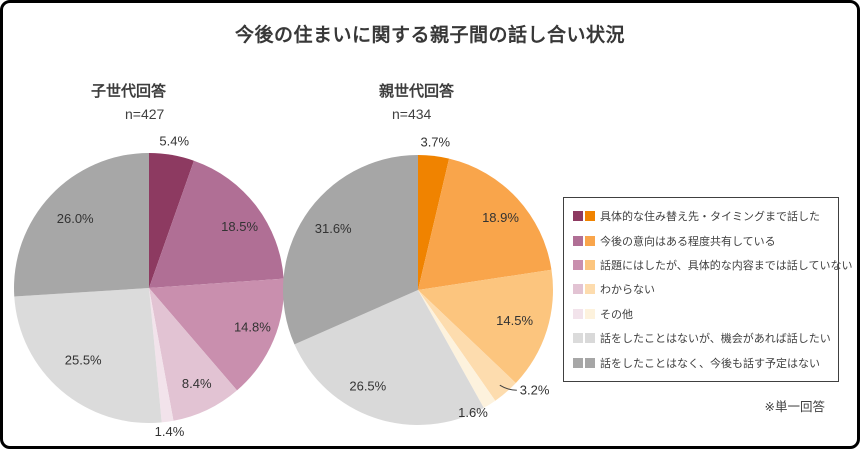 This screenshot has height=449, width=860. What do you see at coordinates (710, 363) in the screenshot?
I see `legend-label: 話をしたことはなく、今後も話す予定はない` at bounding box center [710, 363].